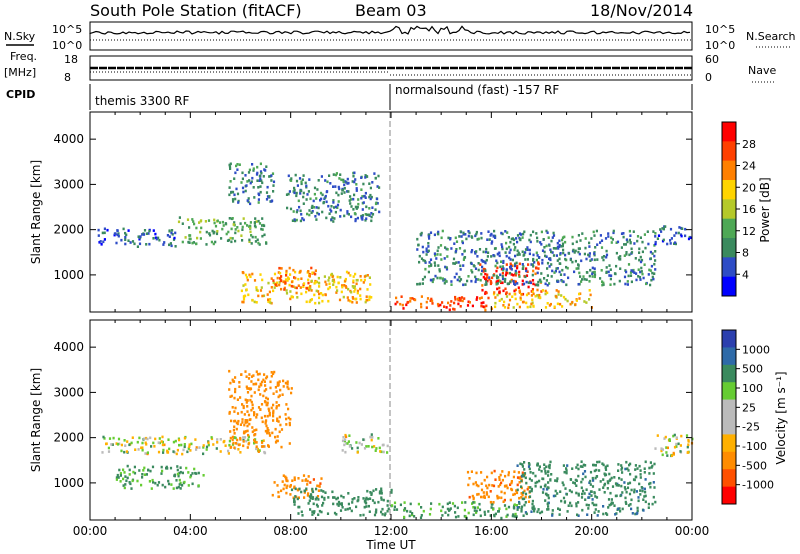 The image size is (800, 554). What do you see at coordinates (754, 446) in the screenshot?
I see `colorbar-tick-label: -100` at bounding box center [754, 446].